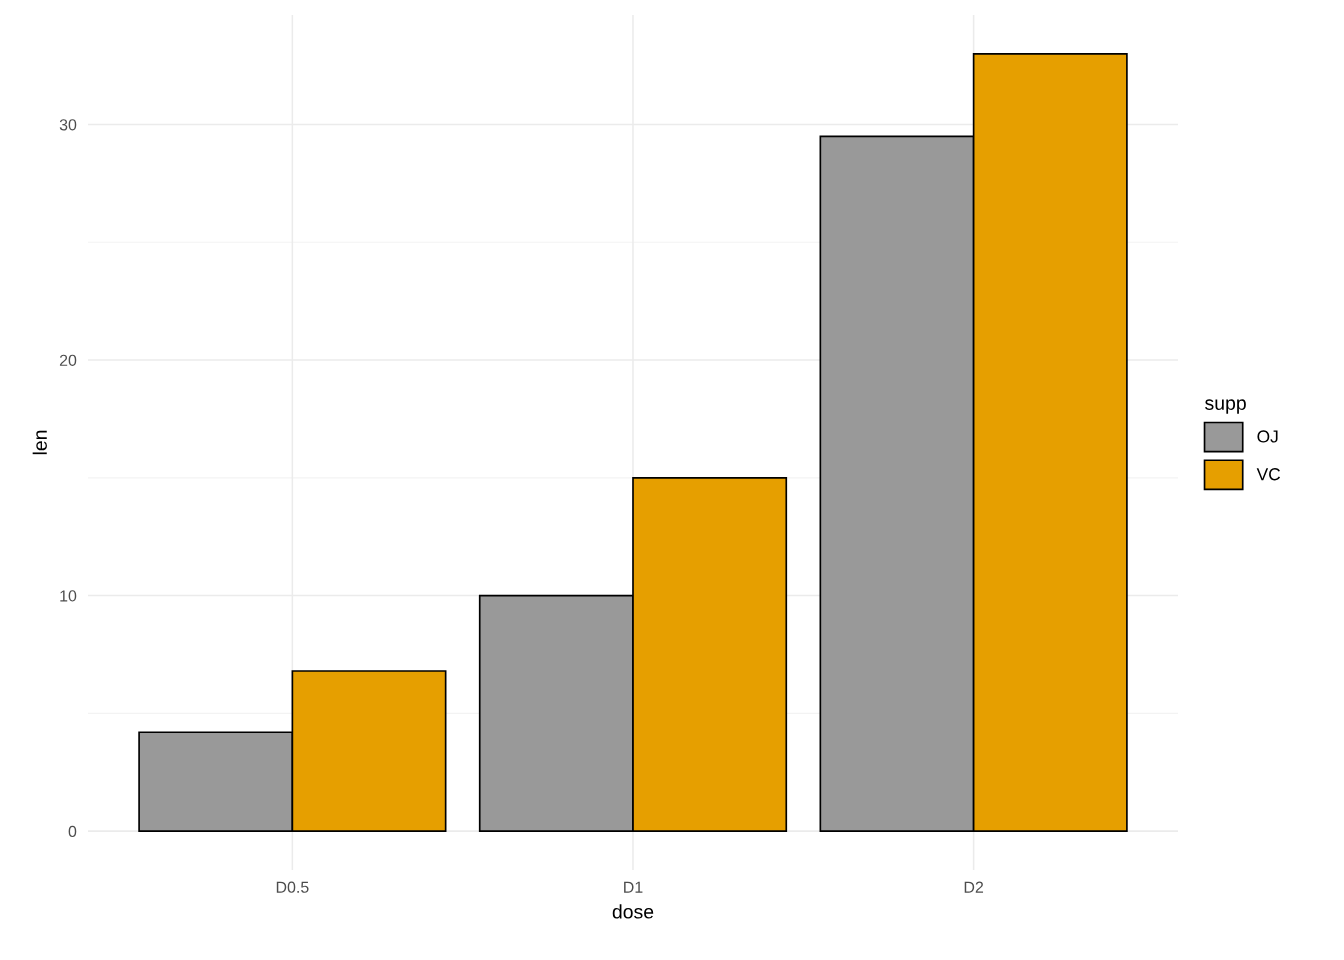 The height and width of the screenshot is (960, 1344). What do you see at coordinates (1268, 474) in the screenshot?
I see `legend-label: VC` at bounding box center [1268, 474].